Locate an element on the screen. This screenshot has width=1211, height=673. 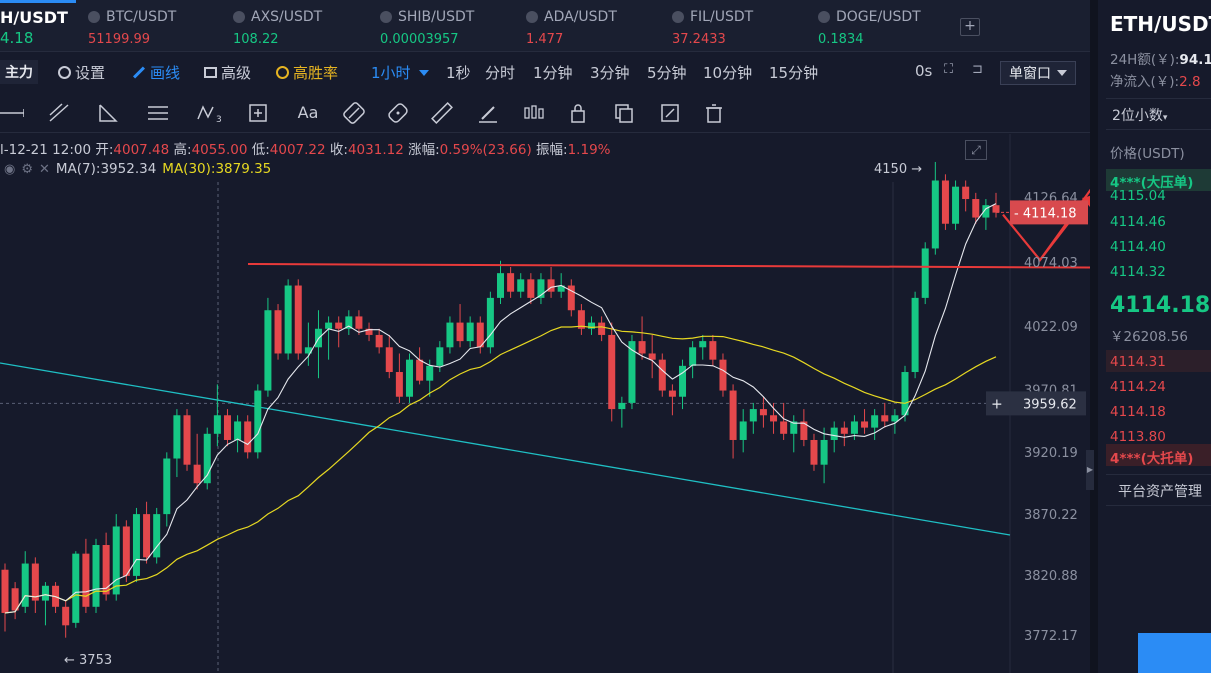
advanced-button: 高级 is located at coordinates (227, 72).